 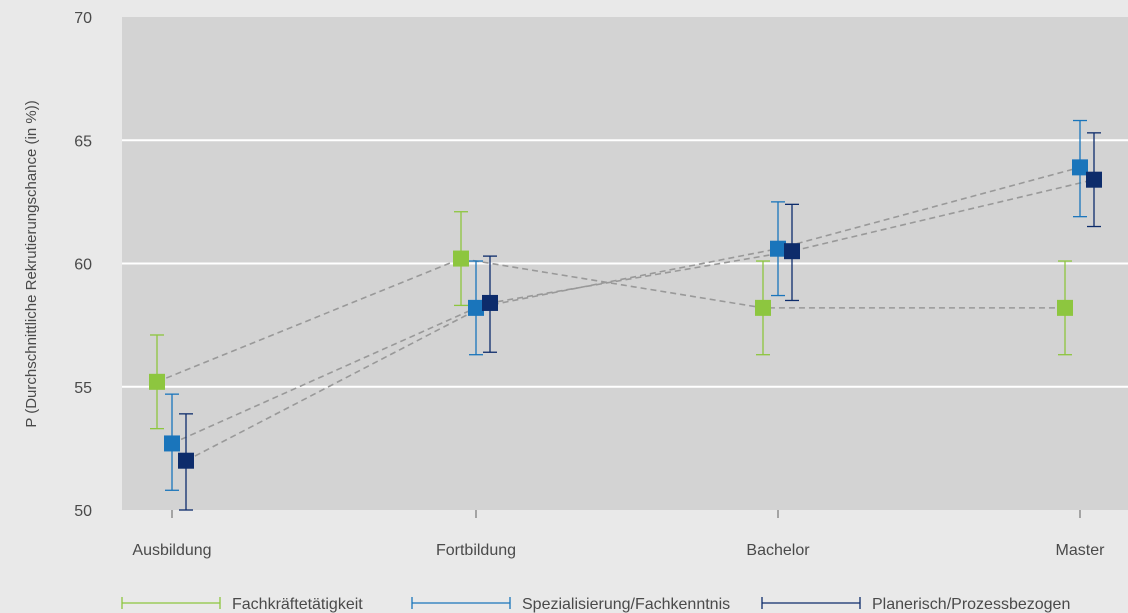 What do you see at coordinates (171, 550) in the screenshot?
I see `x-tick-label-0: Ausbildung` at bounding box center [171, 550].